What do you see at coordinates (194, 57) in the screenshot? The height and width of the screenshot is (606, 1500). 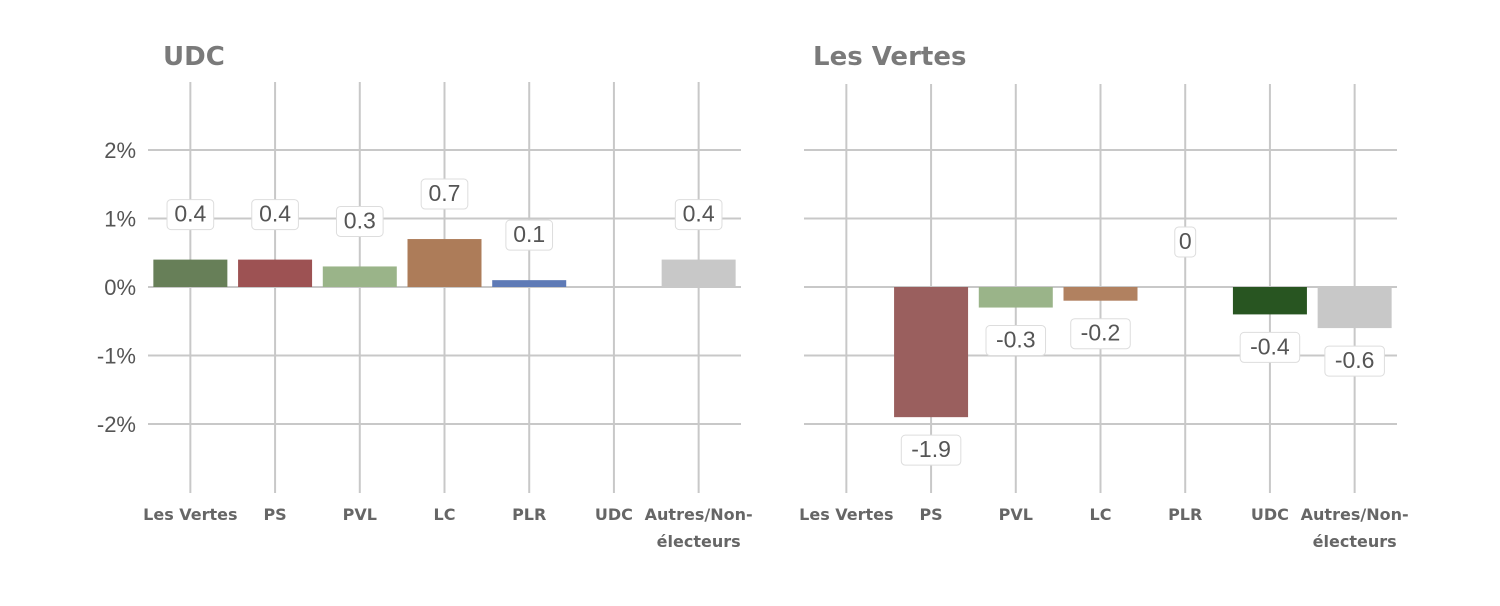 I see `chart-title: UDC` at bounding box center [194, 57].